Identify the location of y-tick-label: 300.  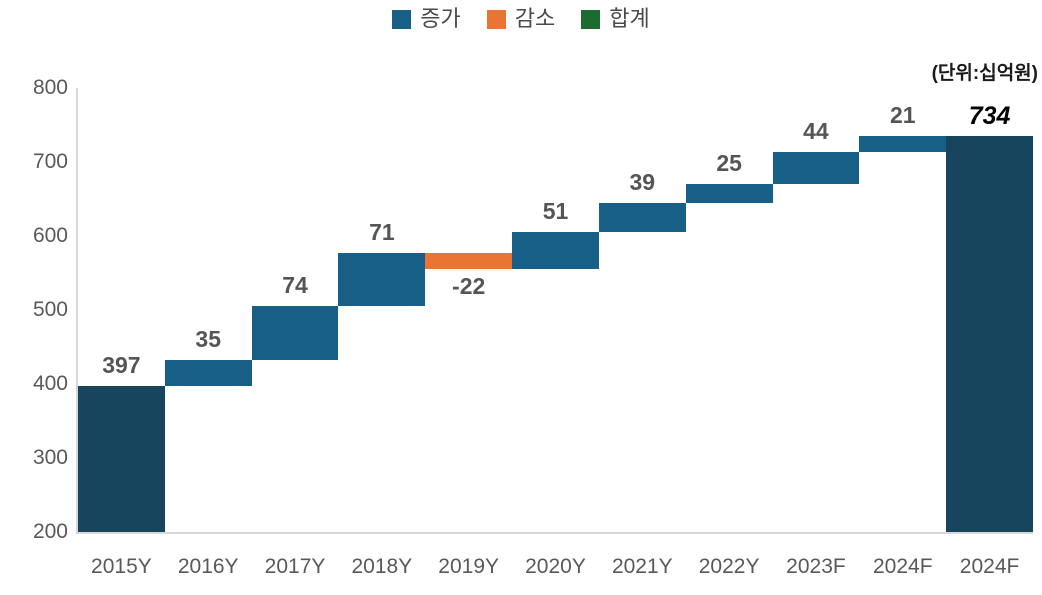
(50, 457).